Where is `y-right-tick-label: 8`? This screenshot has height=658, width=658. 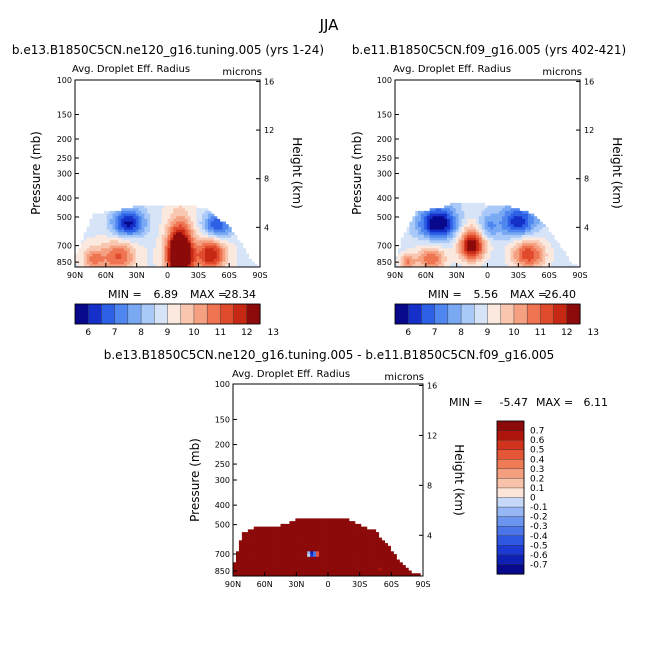
y-right-tick-label: 8 is located at coordinates (266, 179).